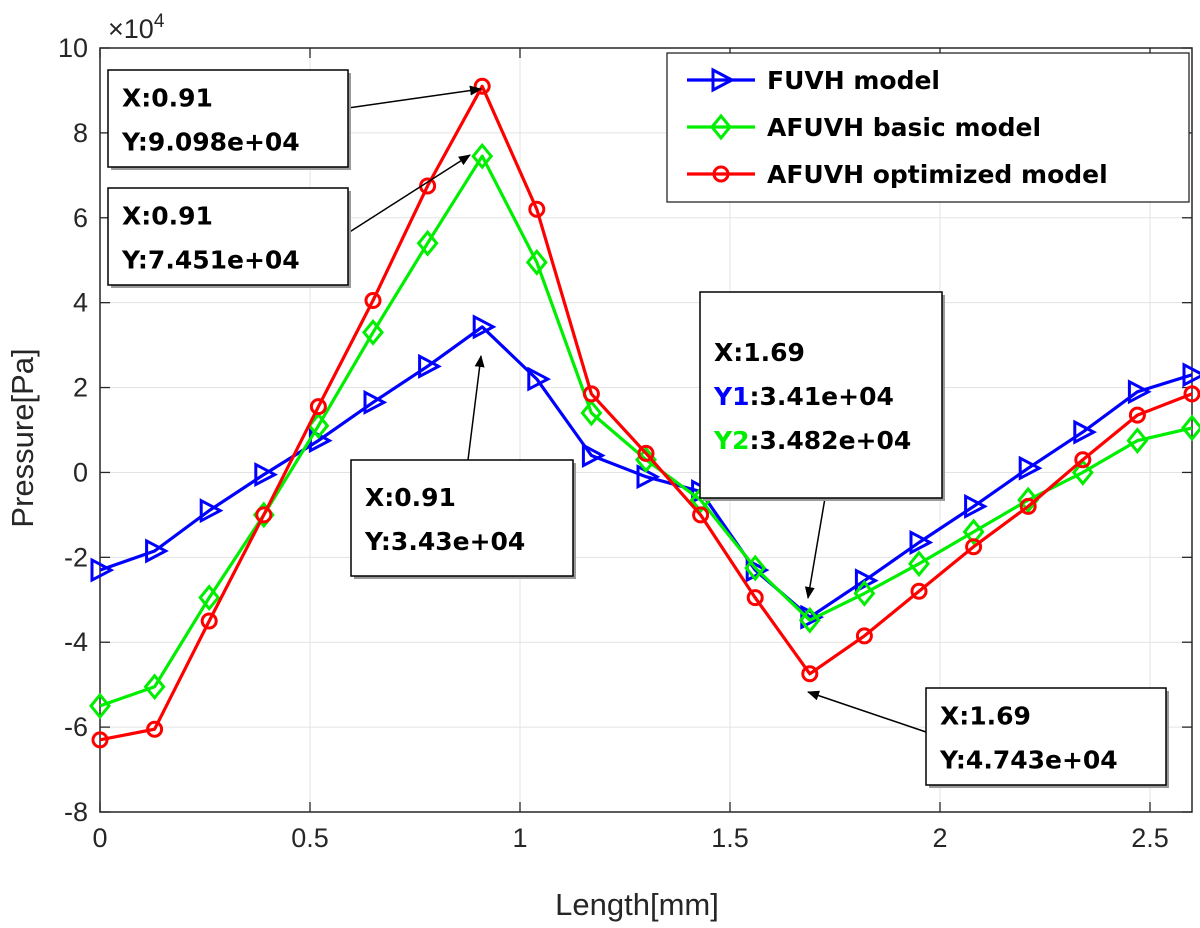 This screenshot has width=1200, height=928. What do you see at coordinates (939, 838) in the screenshot?
I see `x-tick-label: 2` at bounding box center [939, 838].